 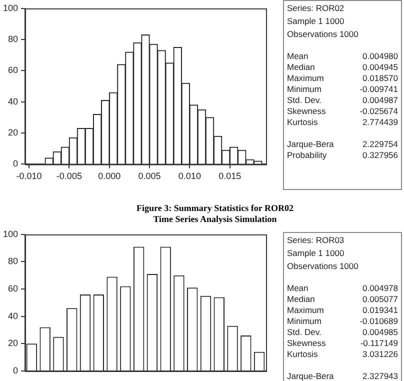 What do you see at coordinates (380, 155) in the screenshot?
I see `text: 0.327956` at bounding box center [380, 155].